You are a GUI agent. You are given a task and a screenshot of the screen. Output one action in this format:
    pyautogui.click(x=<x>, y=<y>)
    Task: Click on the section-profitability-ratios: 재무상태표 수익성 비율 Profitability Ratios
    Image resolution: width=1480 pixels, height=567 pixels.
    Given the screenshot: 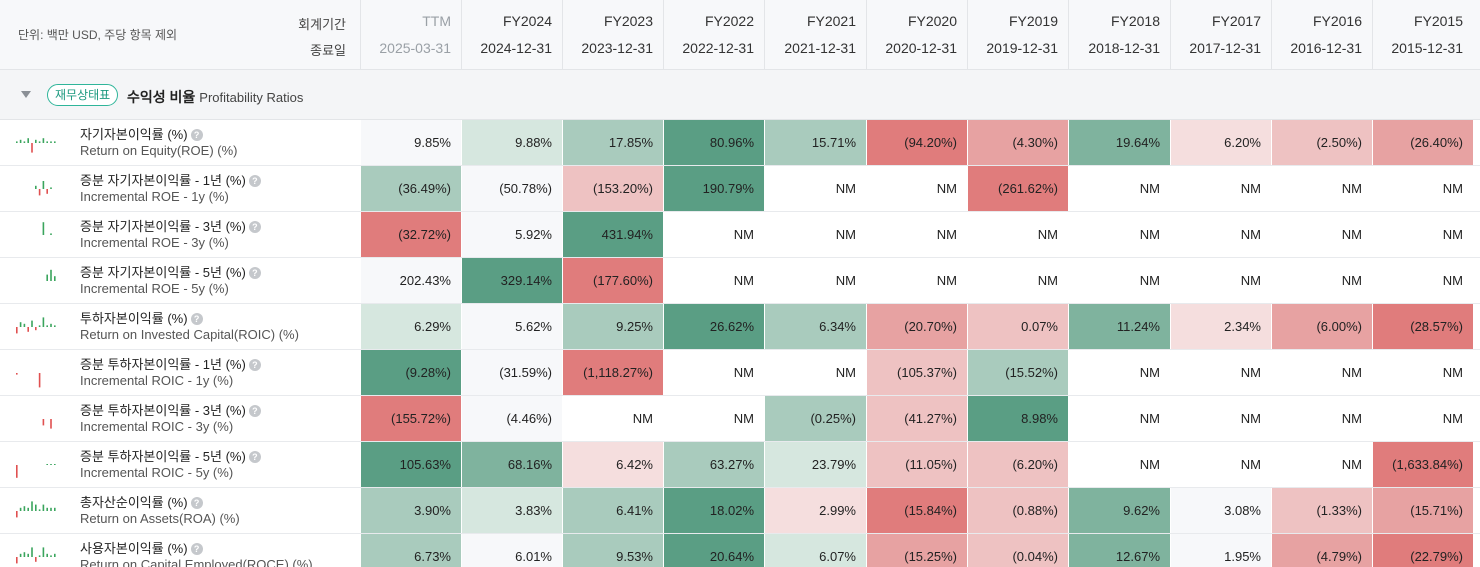 What is the action you would take?
    pyautogui.click(x=740, y=95)
    